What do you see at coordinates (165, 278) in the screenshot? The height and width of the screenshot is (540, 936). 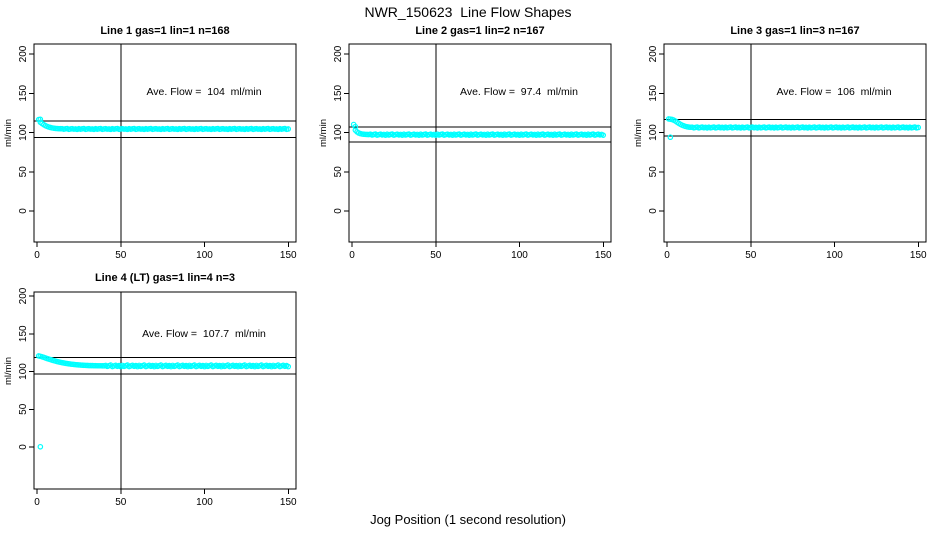 I see `subplot-line4-title: Line 4 (LT) gas=1 lin=4 n=3` at bounding box center [165, 278].